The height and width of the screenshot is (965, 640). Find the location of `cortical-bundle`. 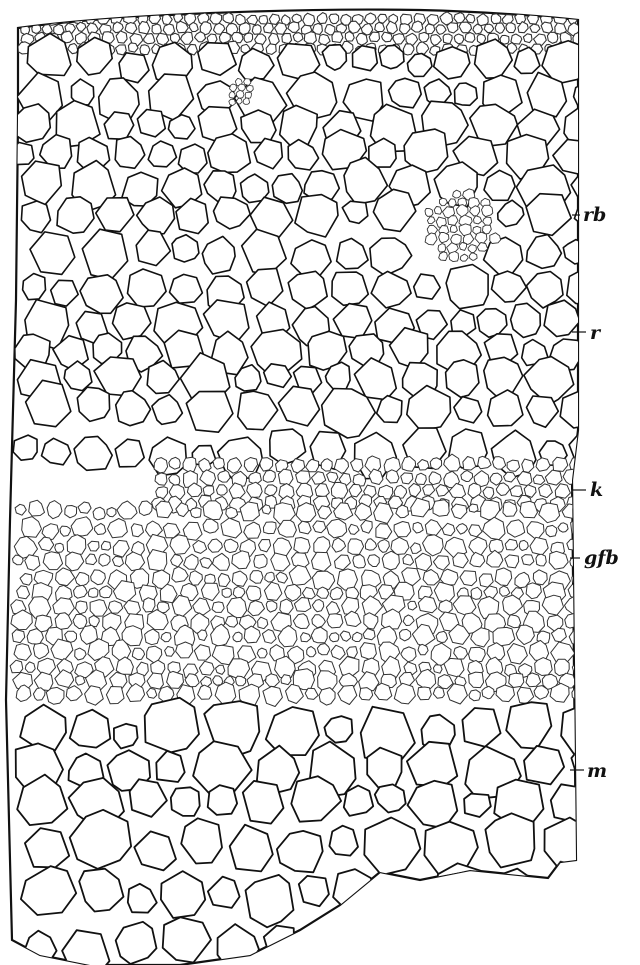

cortical-bundle is located at coordinates (463, 225).